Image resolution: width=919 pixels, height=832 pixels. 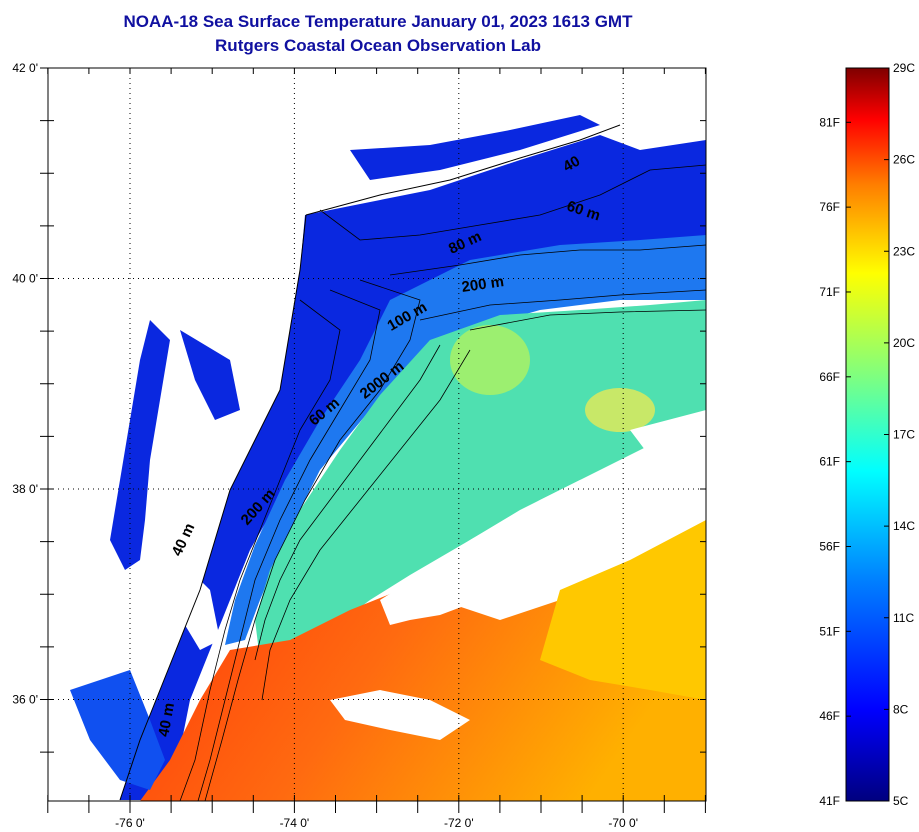 What do you see at coordinates (829, 546) in the screenshot?
I see `colorbar-fahrenheit-label: 56F` at bounding box center [829, 546].